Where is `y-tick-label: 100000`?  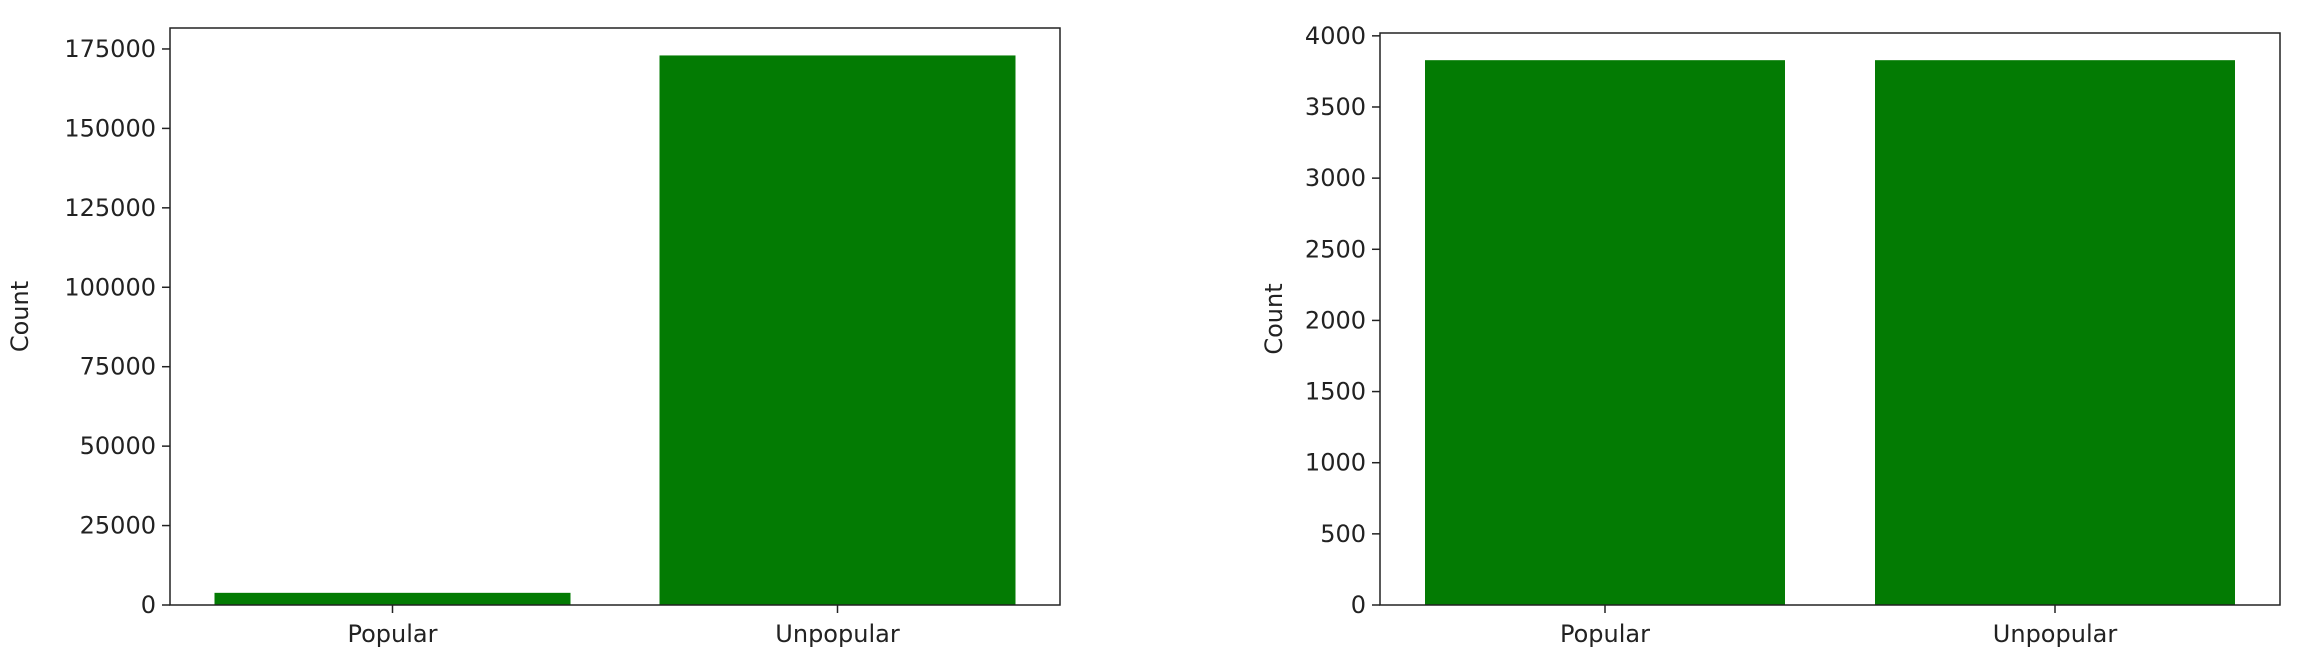 y-tick-label: 100000 is located at coordinates (110, 287).